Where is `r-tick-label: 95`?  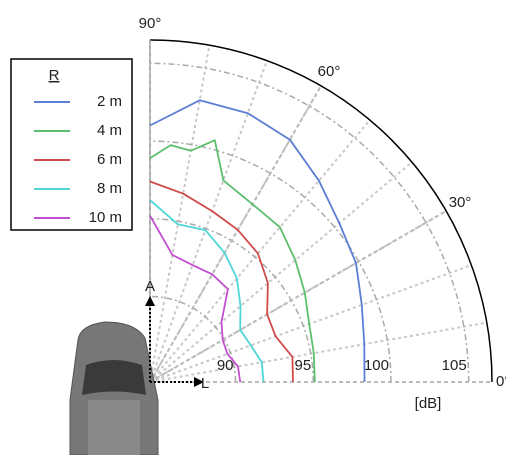 r-tick-label: 95 is located at coordinates (303, 365).